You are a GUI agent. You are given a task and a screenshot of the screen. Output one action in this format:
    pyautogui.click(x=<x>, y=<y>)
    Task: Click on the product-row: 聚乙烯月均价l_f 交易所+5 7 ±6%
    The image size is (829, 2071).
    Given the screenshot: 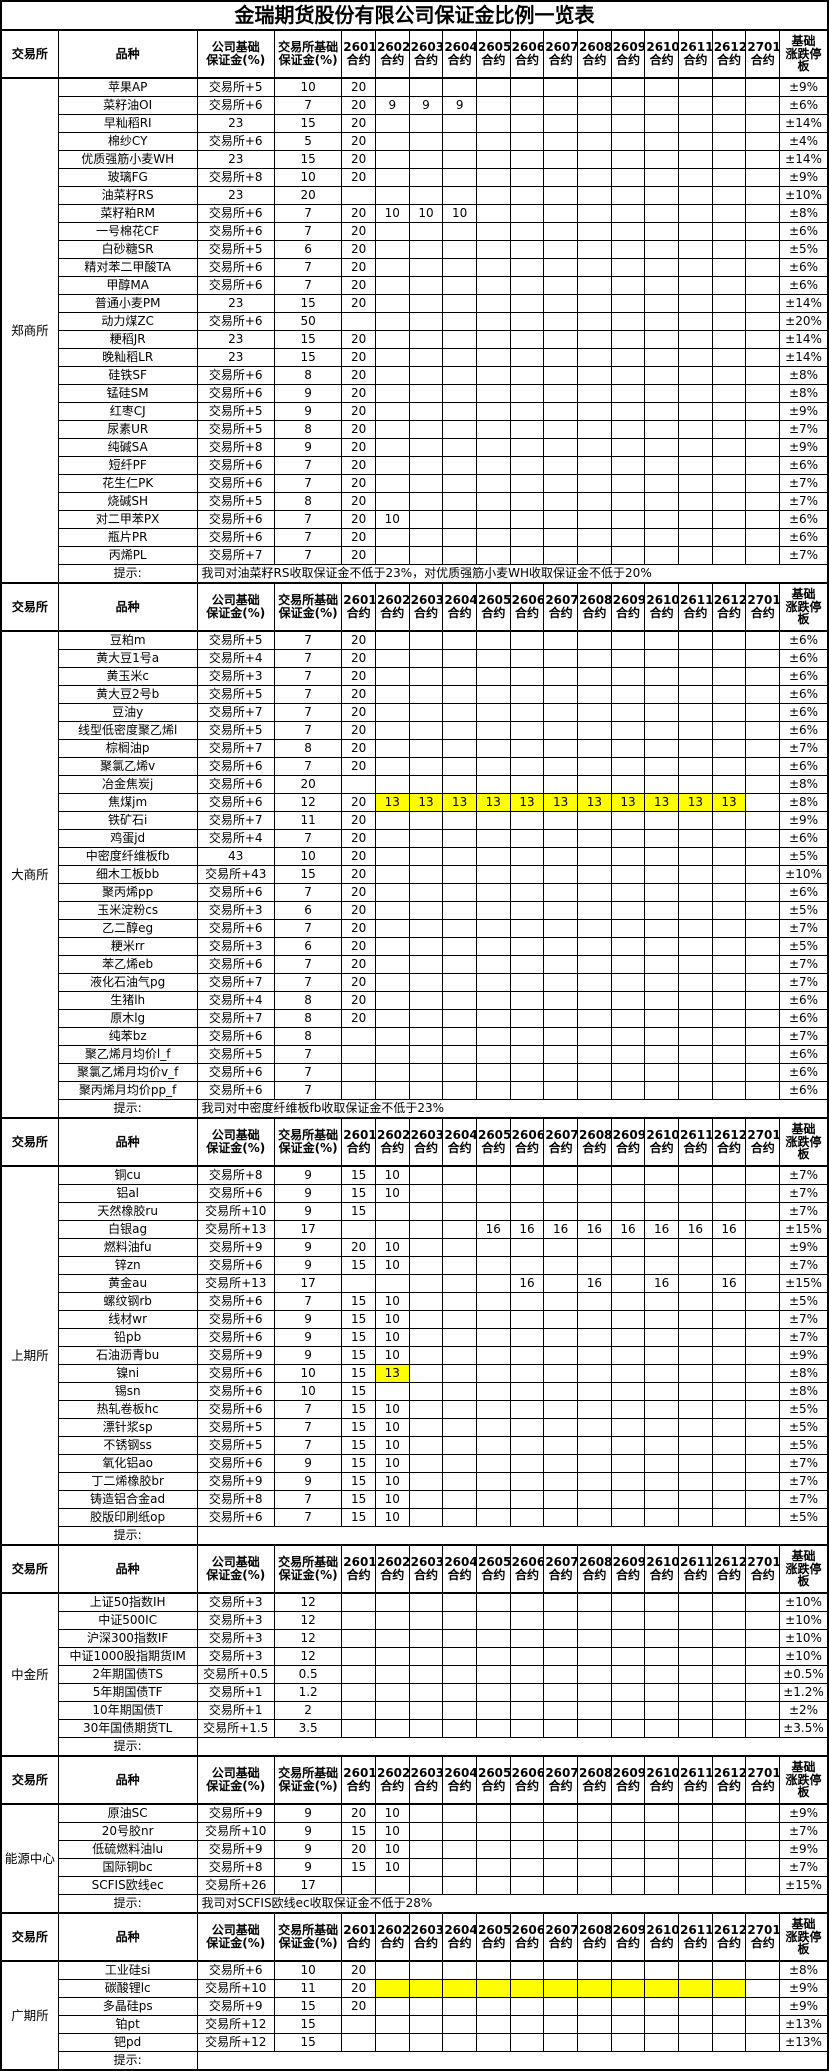 What is the action you would take?
    pyautogui.click(x=415, y=1054)
    